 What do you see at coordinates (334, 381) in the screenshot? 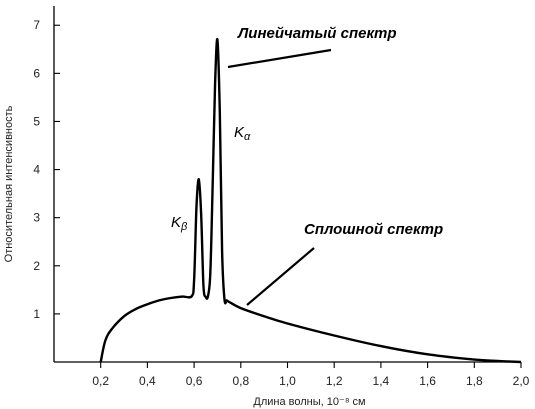
I see `x-tick-label: 1,2` at bounding box center [334, 381].